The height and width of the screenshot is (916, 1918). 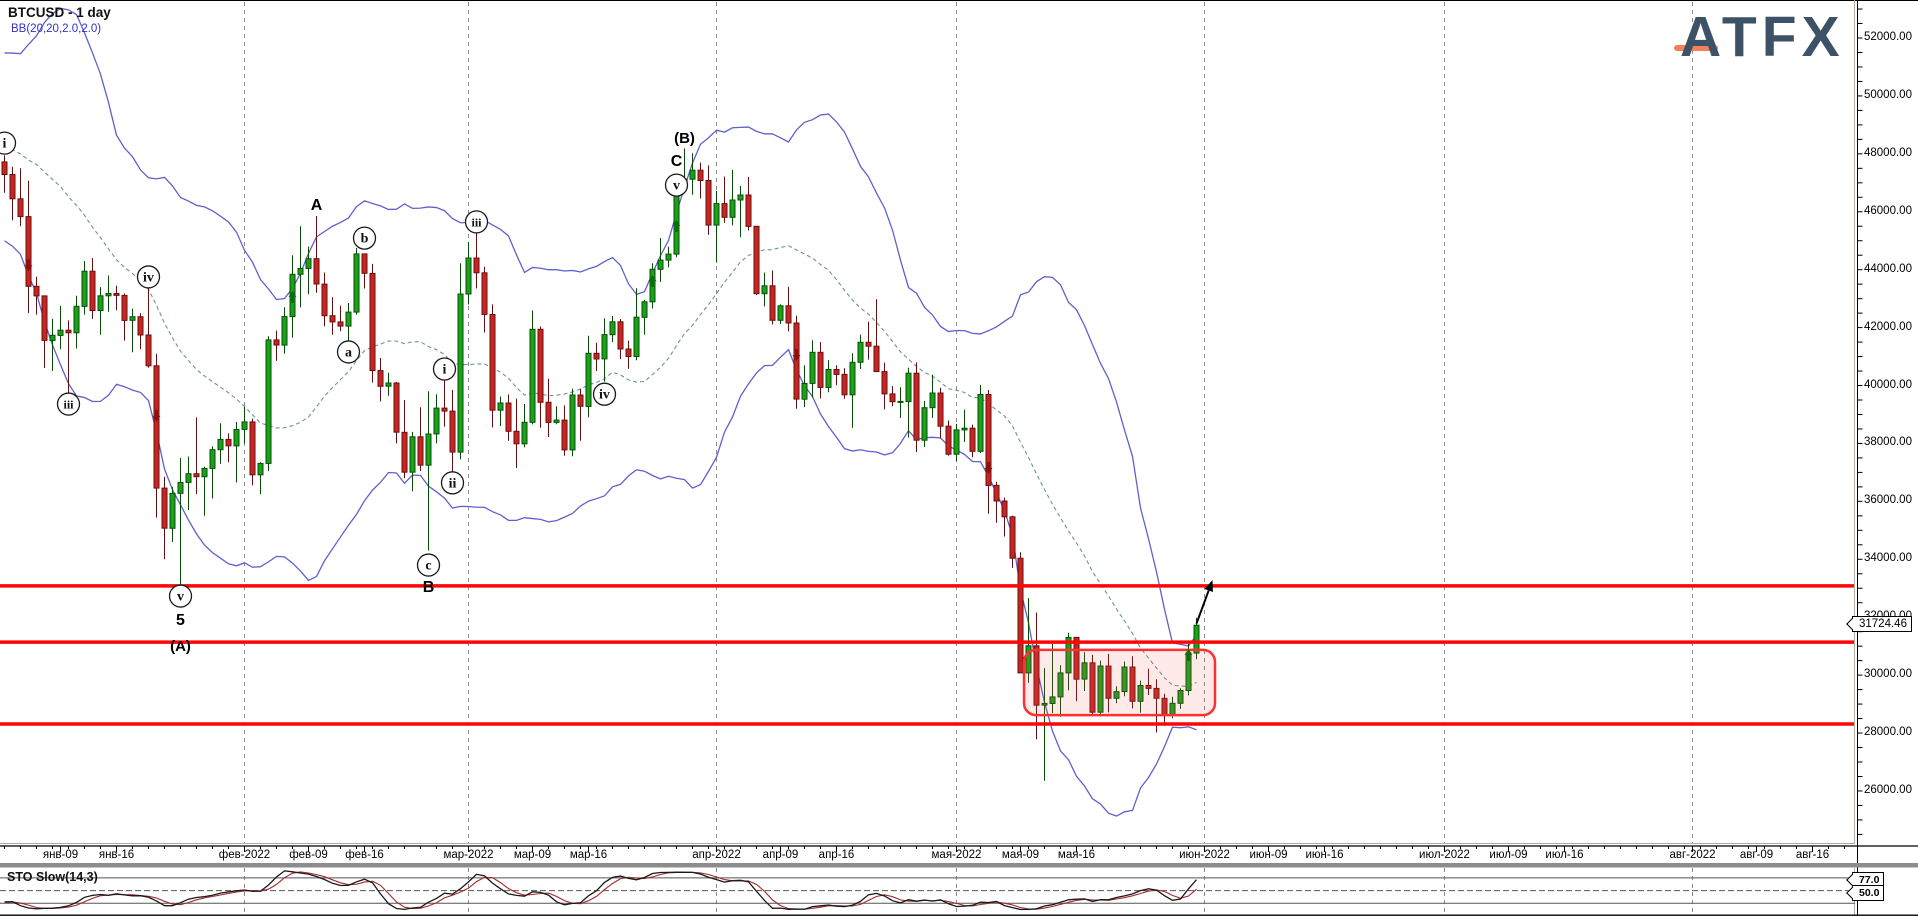 What do you see at coordinates (588, 855) in the screenshot?
I see `date-axis-label: мар-16` at bounding box center [588, 855].